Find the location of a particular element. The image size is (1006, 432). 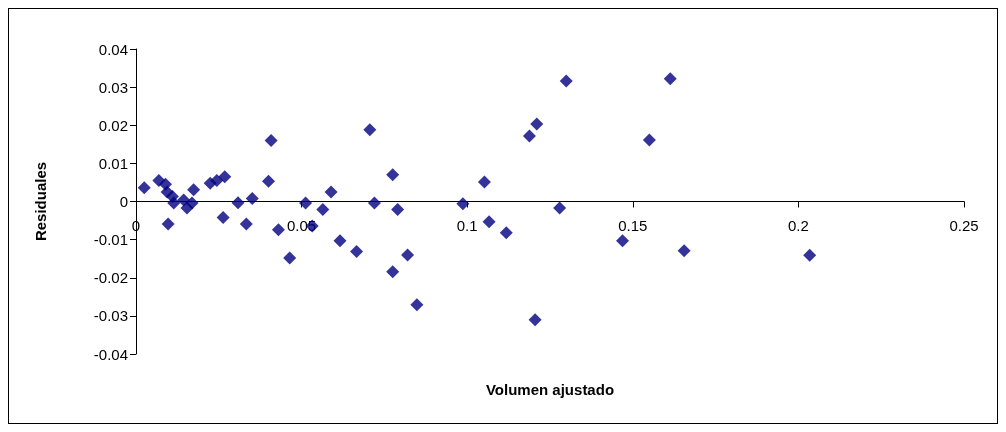

x-tick-label: 0.1 is located at coordinates (467, 225).